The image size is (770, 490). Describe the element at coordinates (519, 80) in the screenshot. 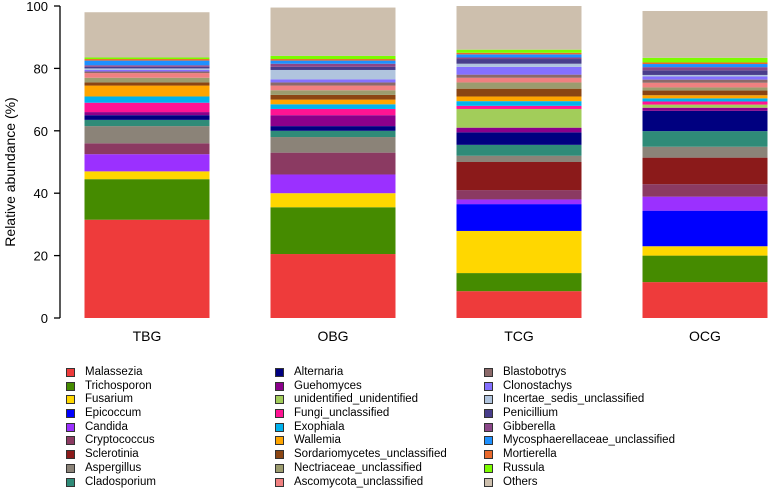

I see `bar-segment-tcg-ascomycota-unclassified` at that location.